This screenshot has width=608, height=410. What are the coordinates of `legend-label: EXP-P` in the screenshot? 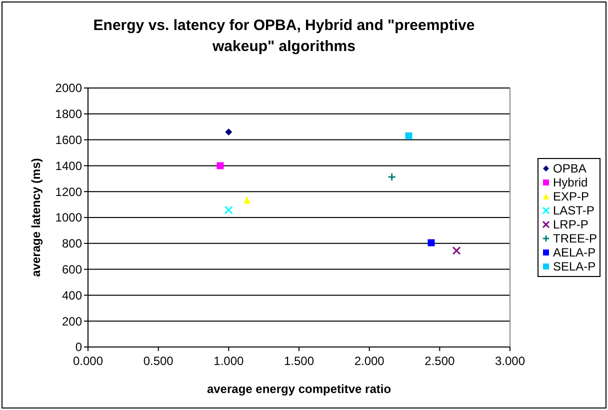 It's located at (571, 197).